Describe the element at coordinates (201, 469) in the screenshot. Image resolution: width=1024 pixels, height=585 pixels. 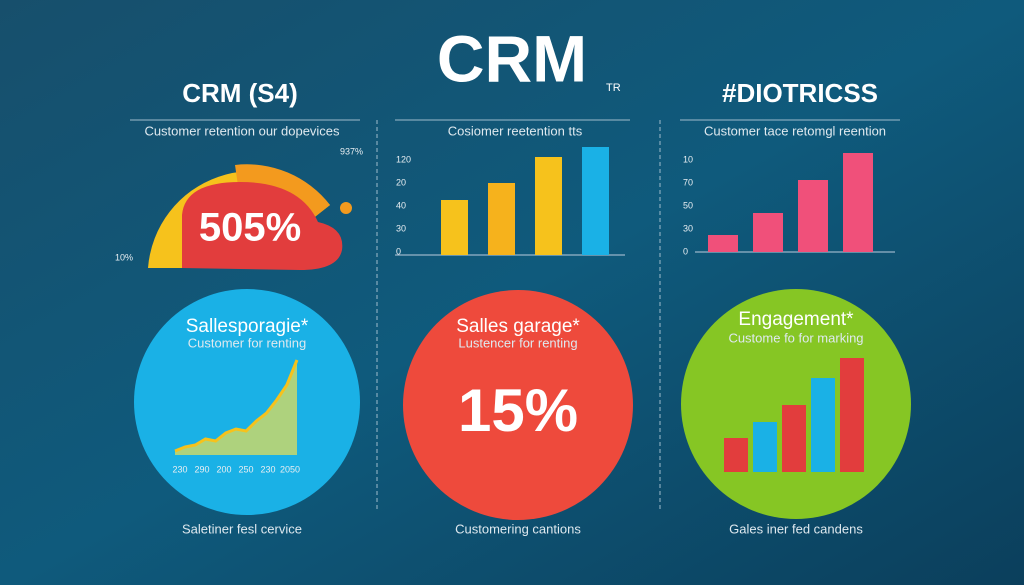
I see `x-label: 290` at that location.